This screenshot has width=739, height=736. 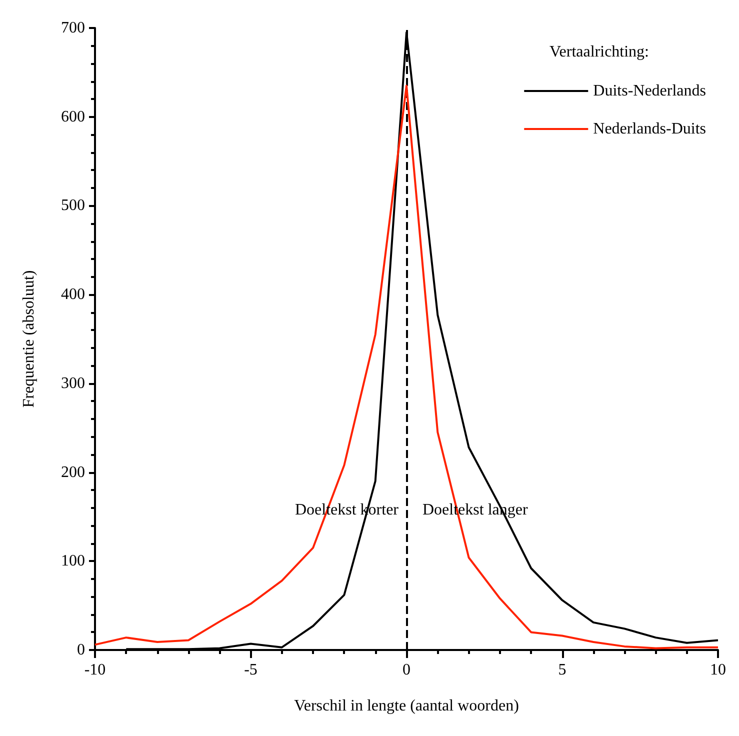 What do you see at coordinates (73, 561) in the screenshot?
I see `y-tick-label: 100` at bounding box center [73, 561].